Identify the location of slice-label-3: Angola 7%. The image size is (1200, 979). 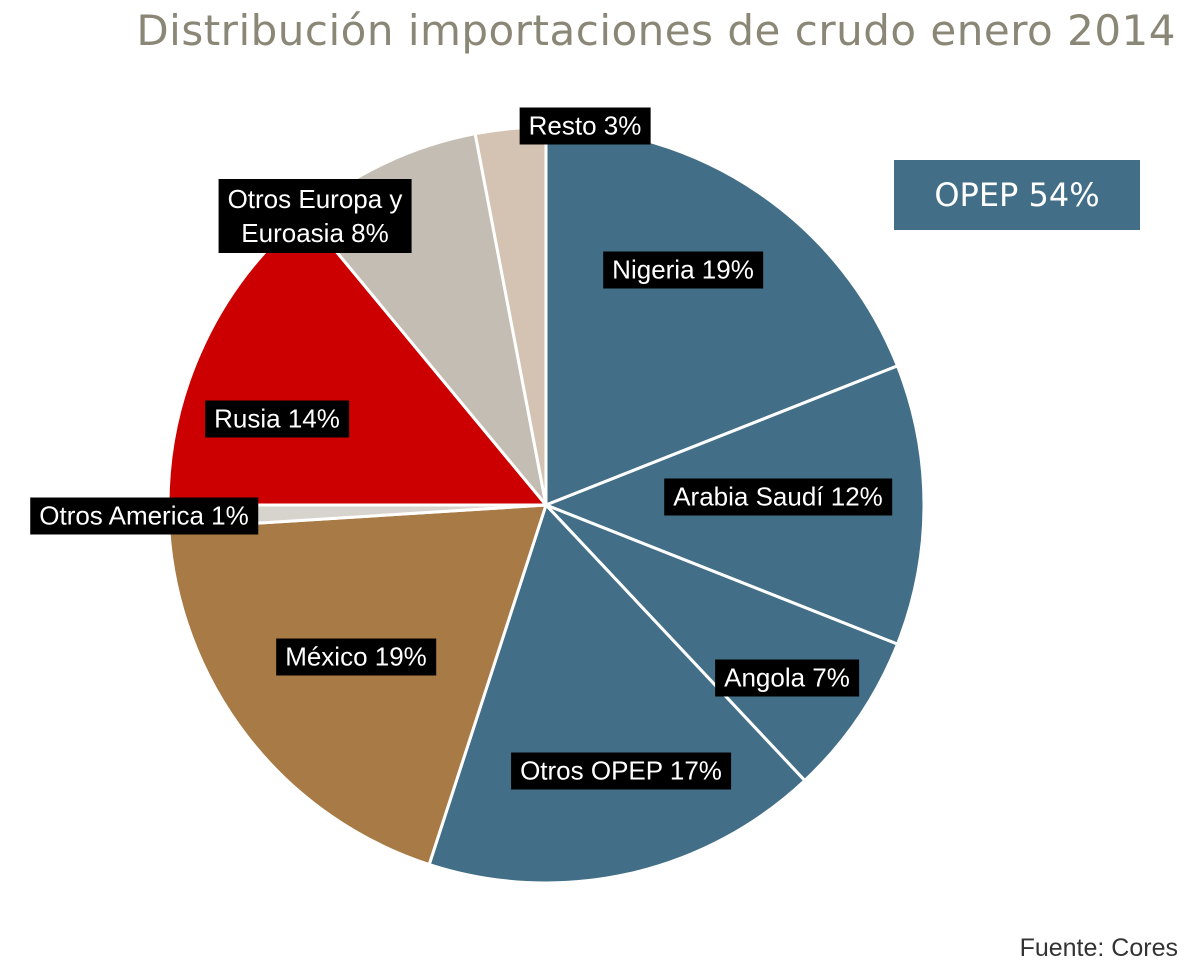
(787, 678).